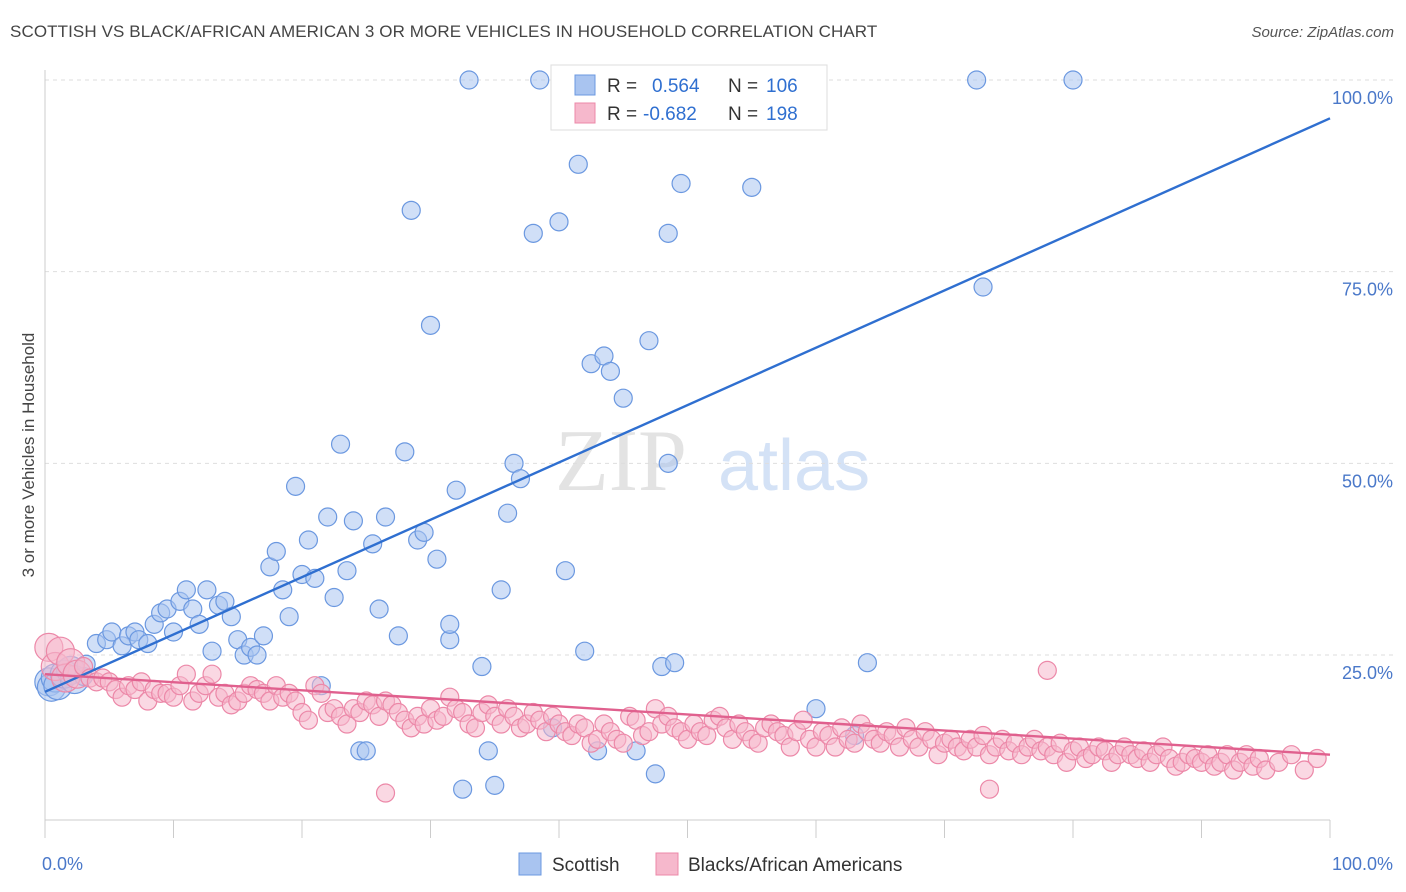 The image size is (1406, 892). What do you see at coordinates (794, 466) in the screenshot?
I see `watermark-atlas: atlas` at bounding box center [794, 466].